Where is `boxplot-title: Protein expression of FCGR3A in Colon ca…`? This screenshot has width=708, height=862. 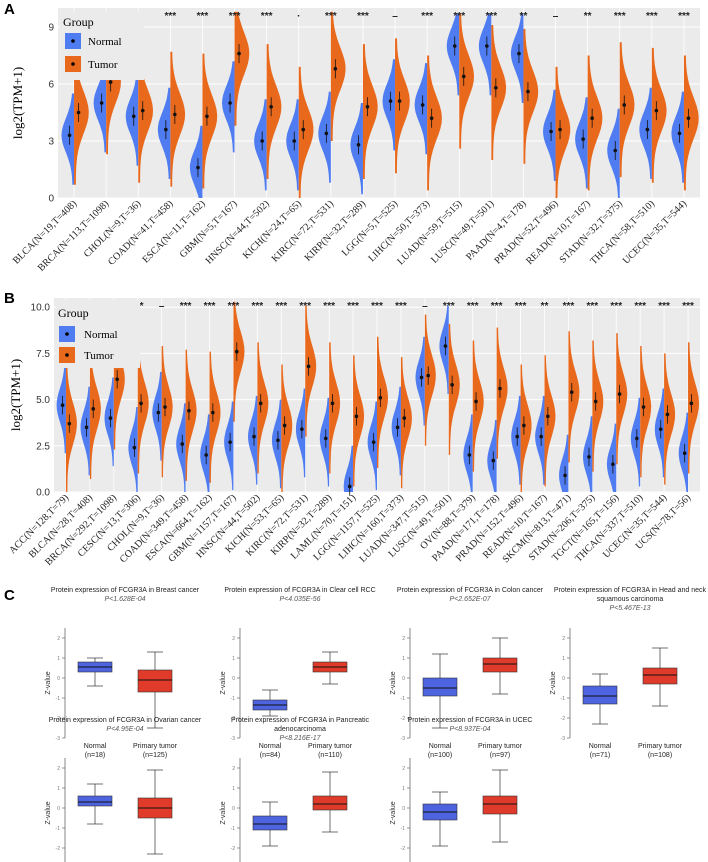 boxplot-title: Protein expression of FCGR3A in Colon ca… is located at coordinates (470, 590).